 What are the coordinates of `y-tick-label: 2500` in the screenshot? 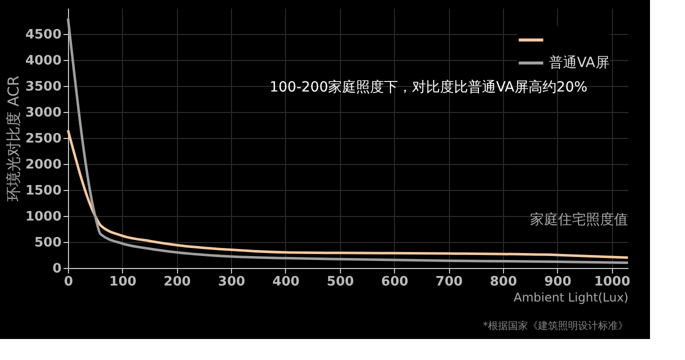 It's located at (43, 139).